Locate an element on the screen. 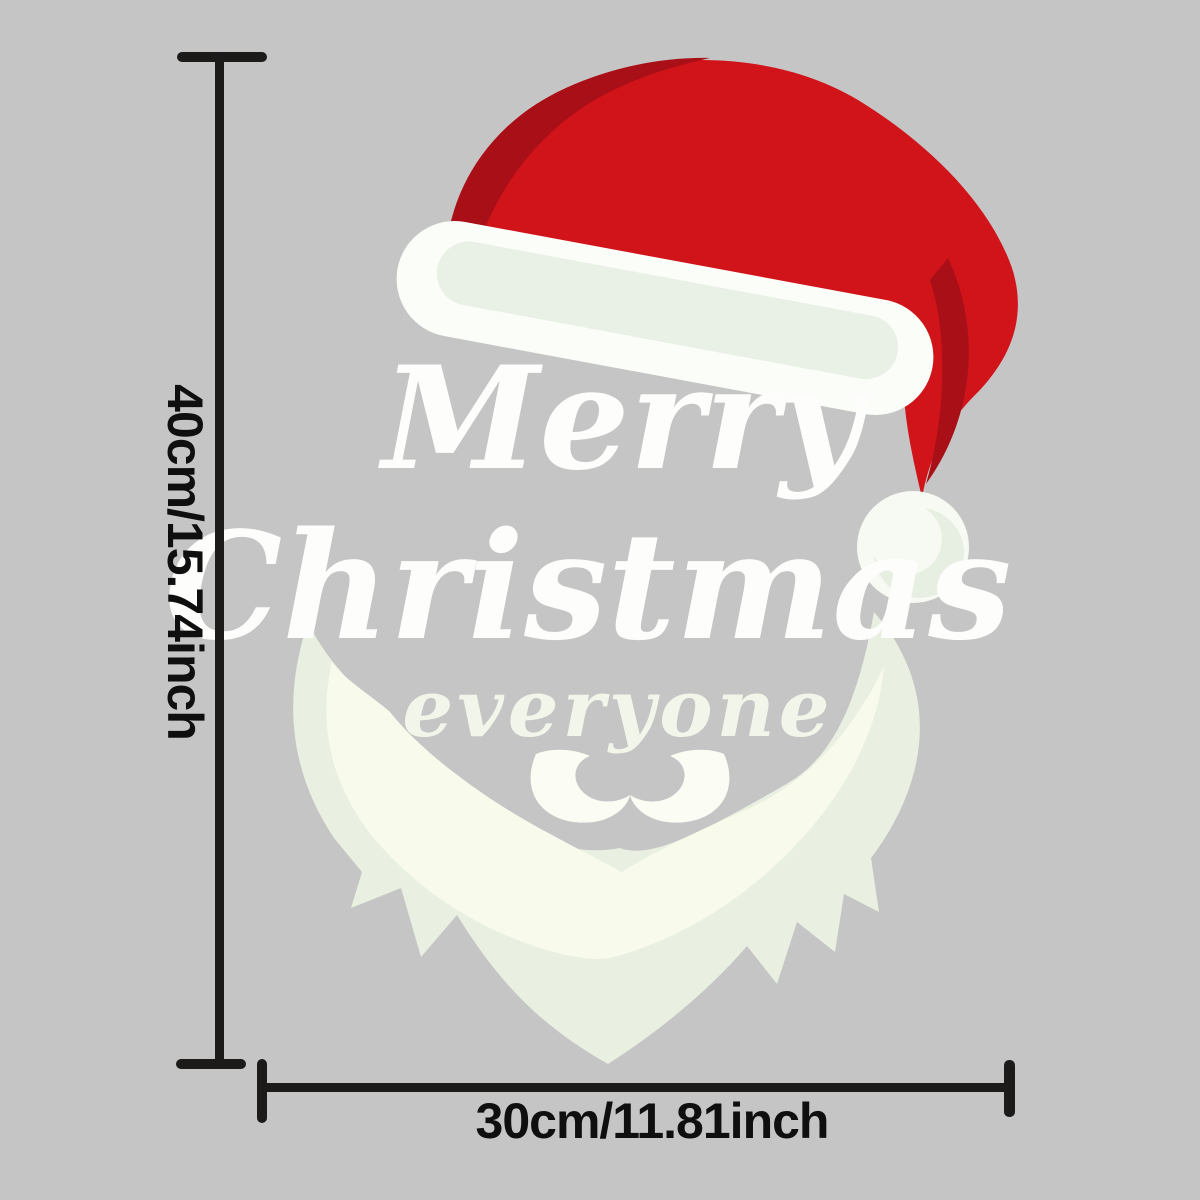 This screenshot has height=1200, width=1200. width-dimension-right-cap is located at coordinates (1009, 1088).